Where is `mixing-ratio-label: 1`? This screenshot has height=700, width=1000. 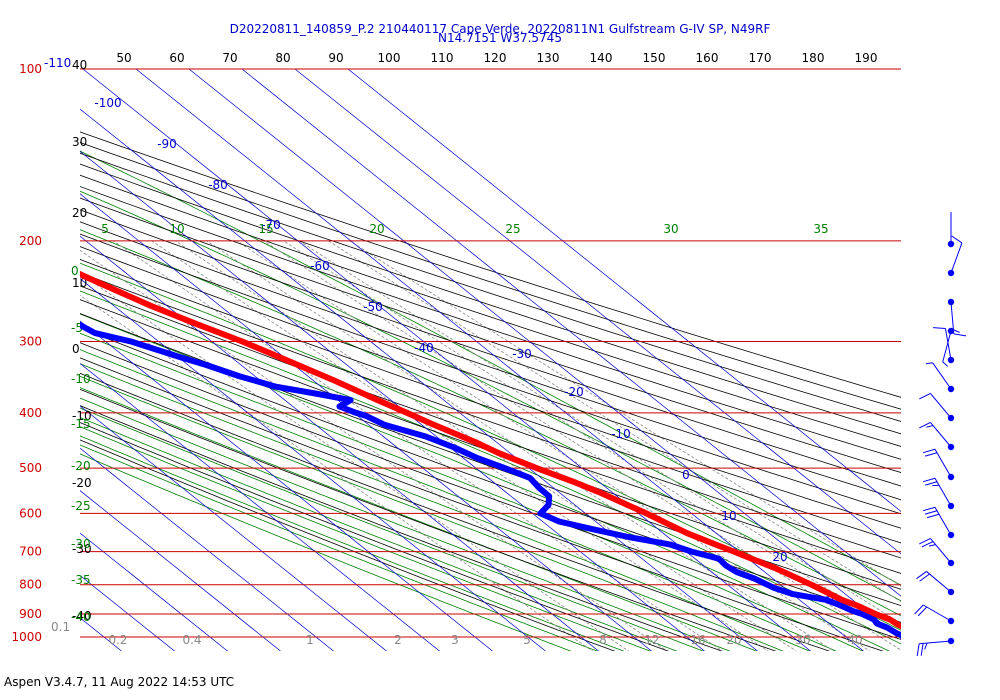
mixing-ratio-label: 1 is located at coordinates (310, 640).